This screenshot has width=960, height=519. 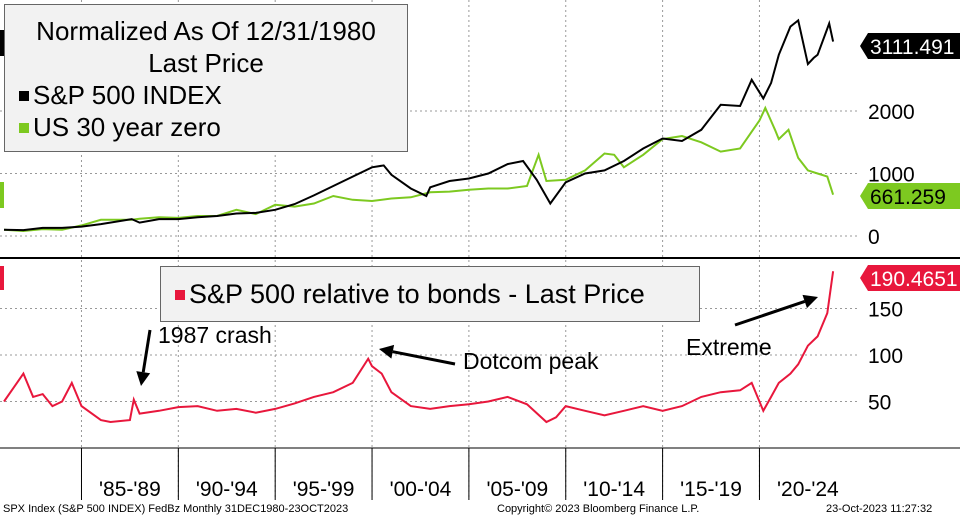 I want to click on x-tick-label: '95-'99, so click(x=324, y=489).